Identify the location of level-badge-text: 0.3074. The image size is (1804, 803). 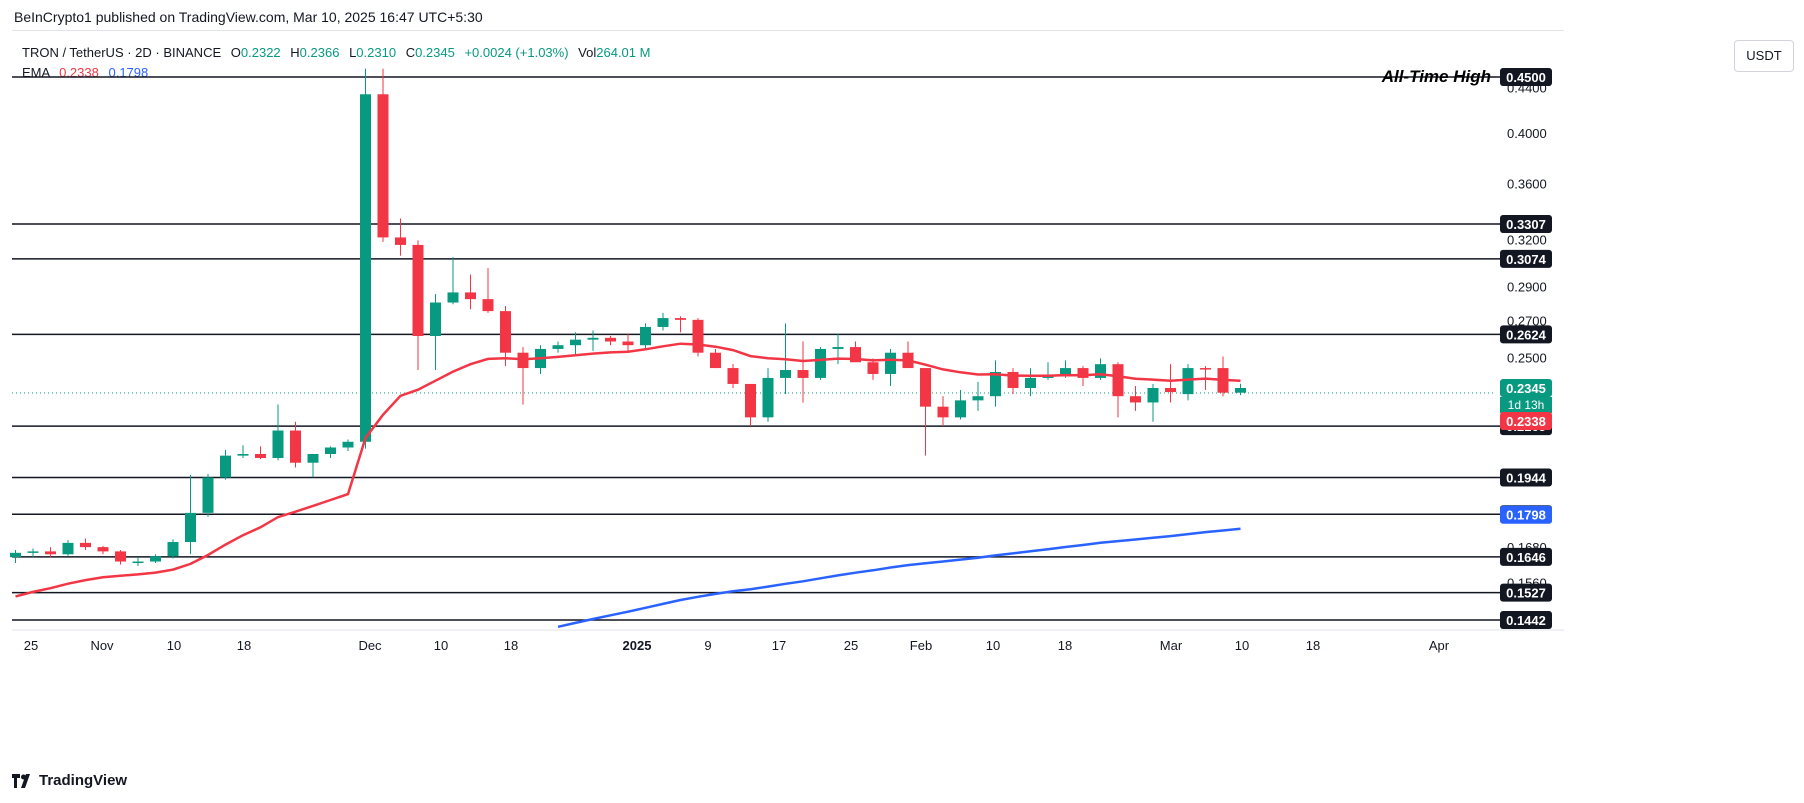
(1526, 259).